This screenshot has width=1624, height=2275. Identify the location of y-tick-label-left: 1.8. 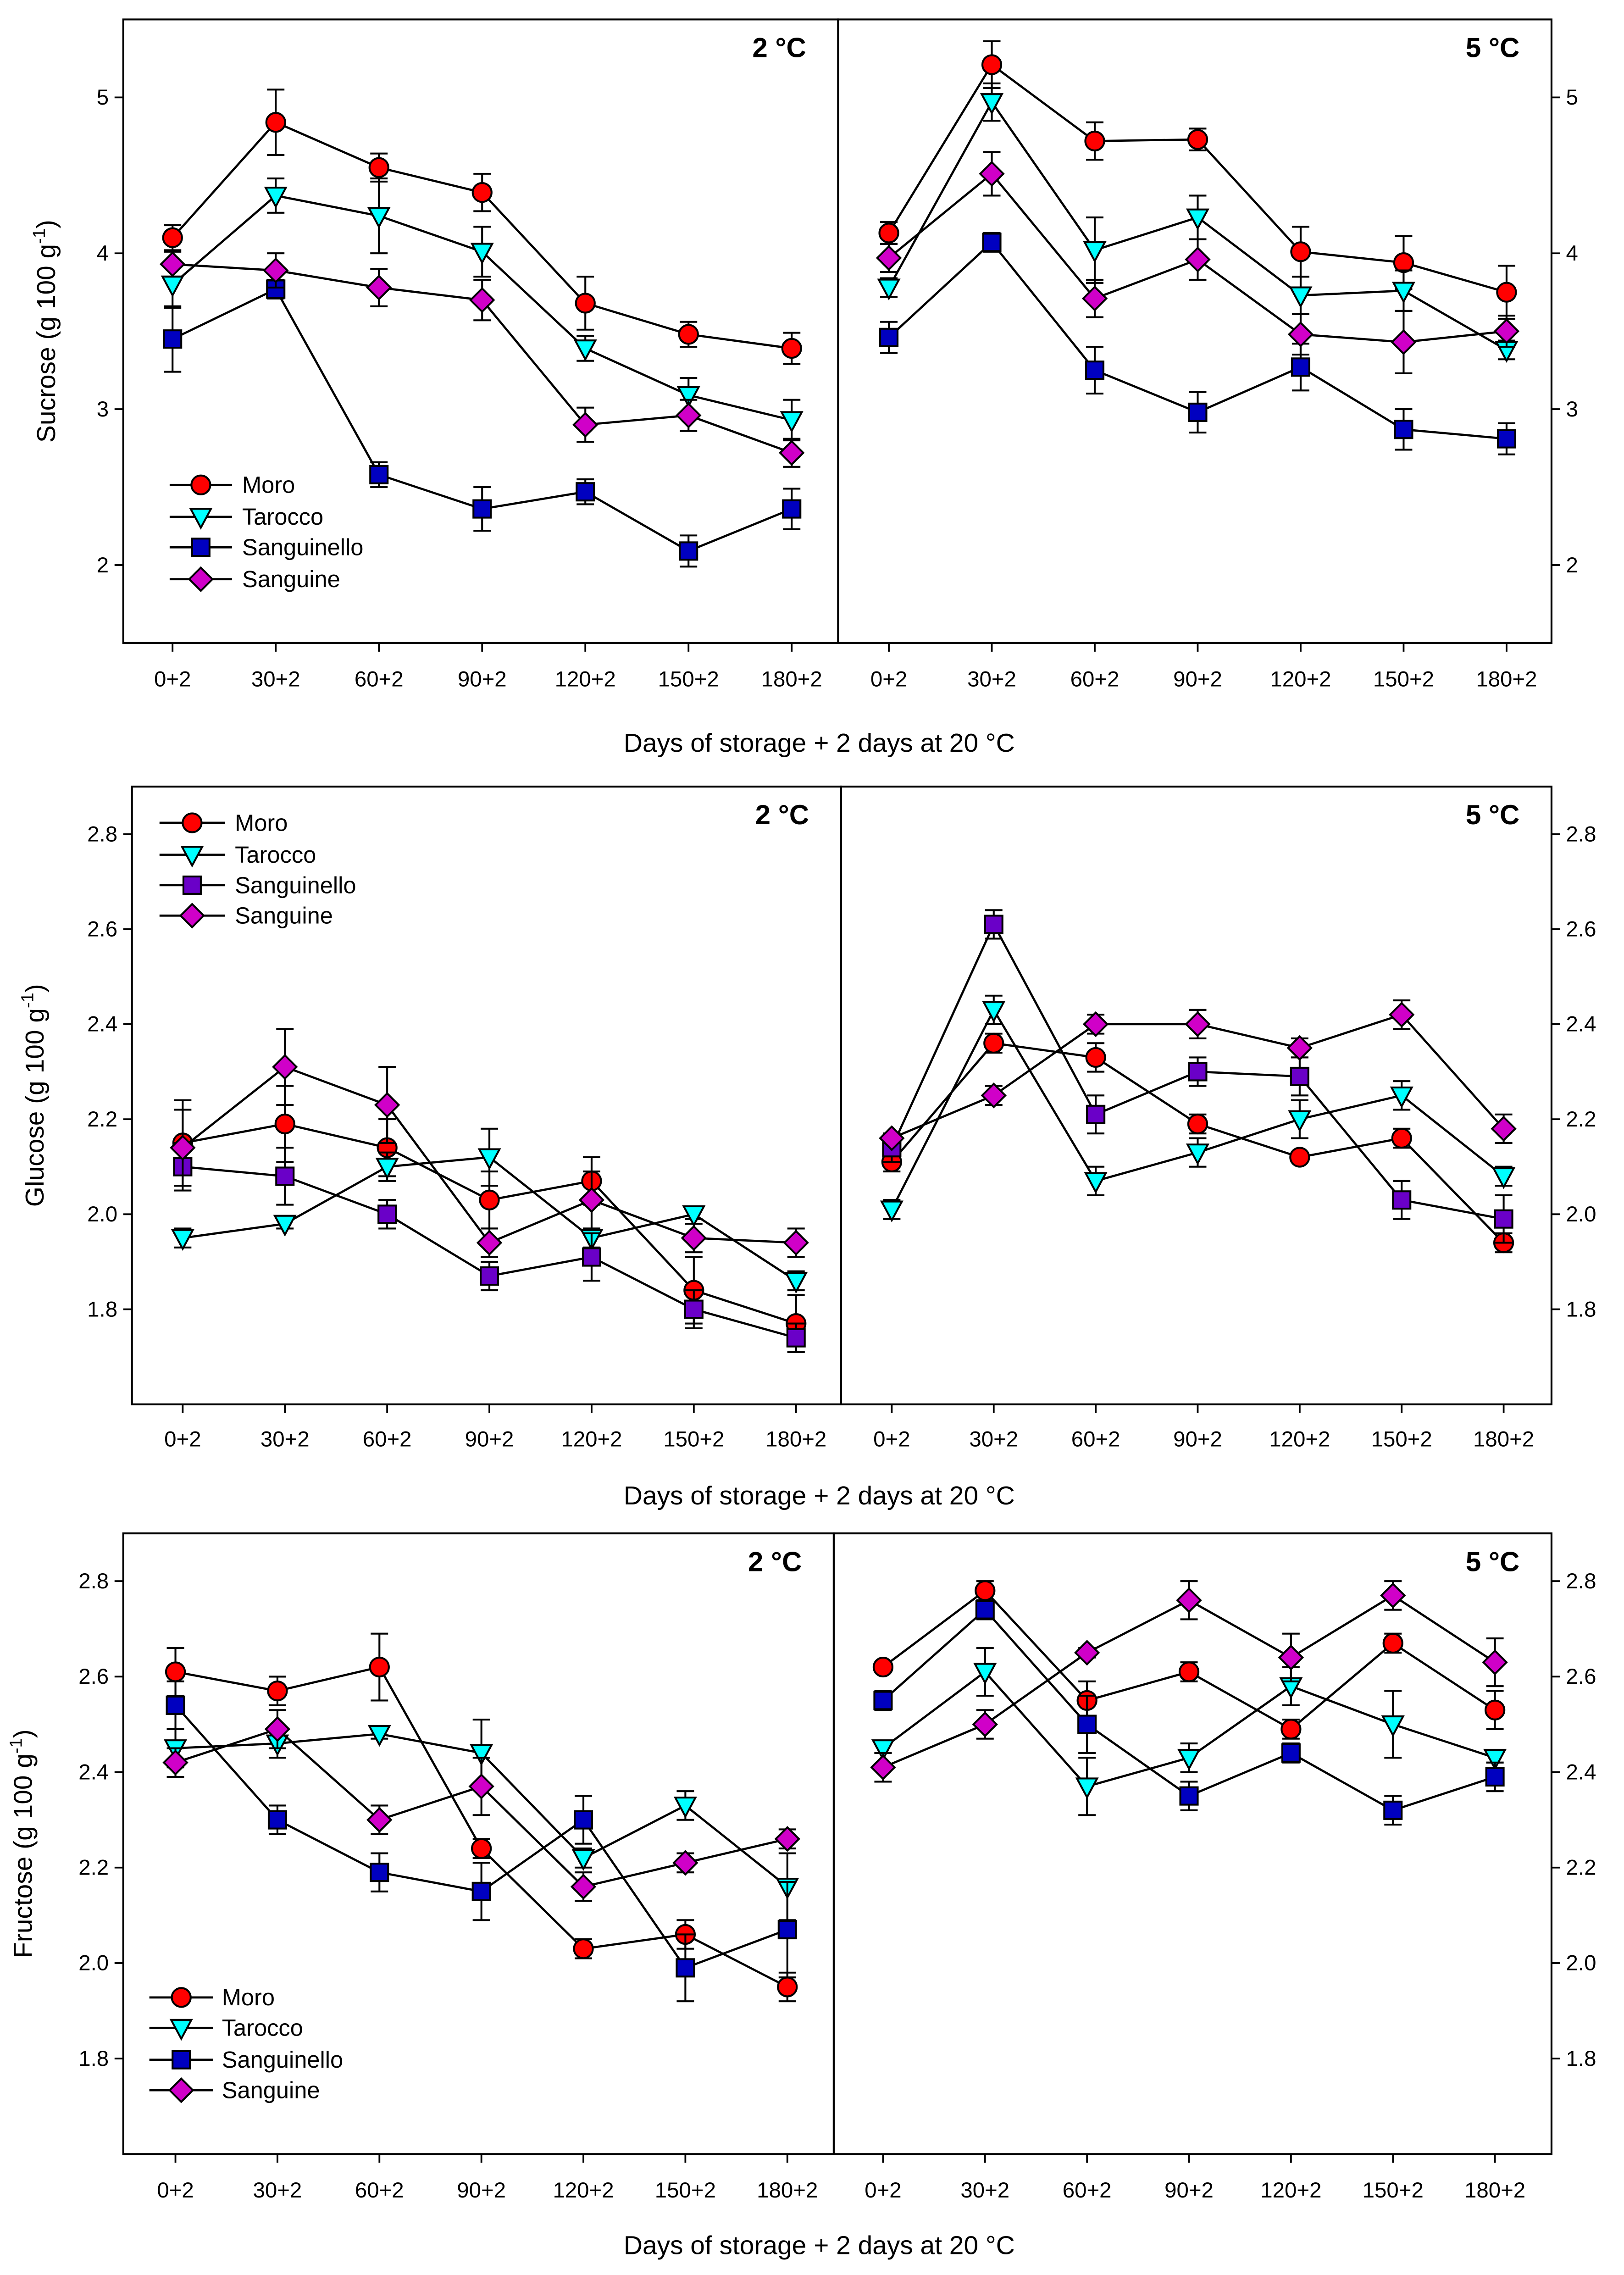
(102, 1309).